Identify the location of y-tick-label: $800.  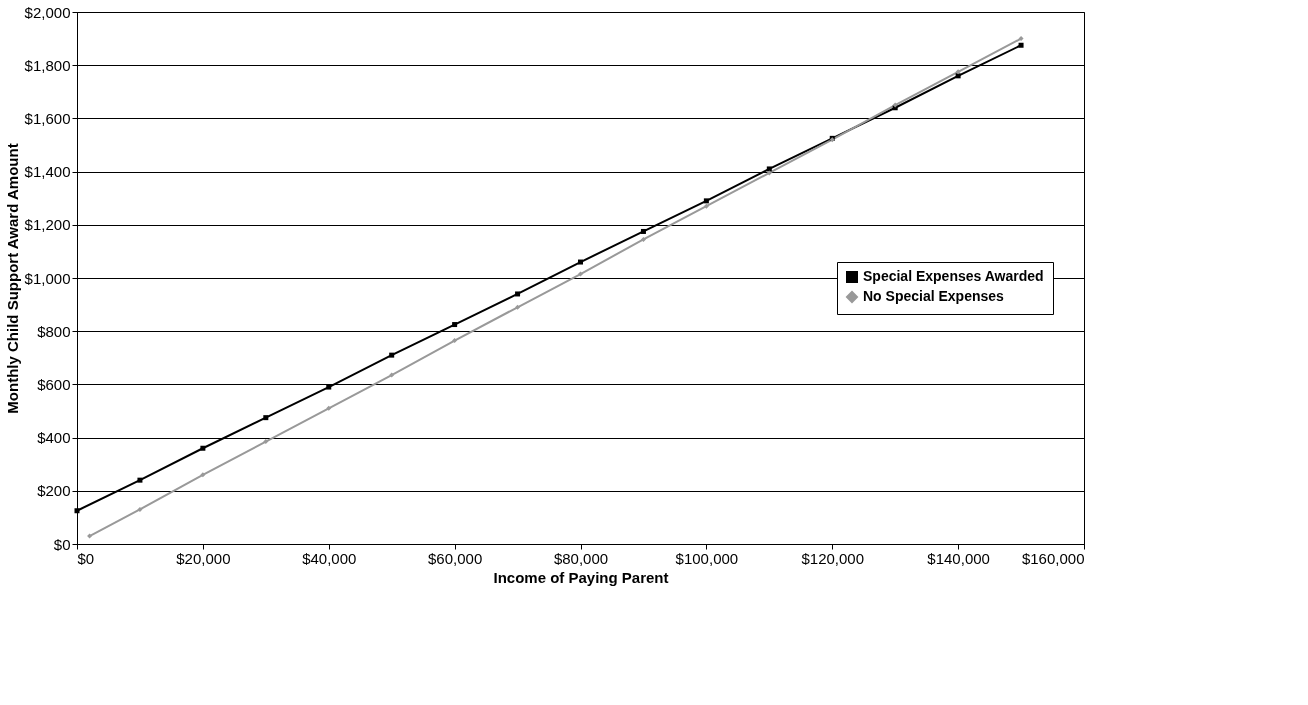
(54, 331).